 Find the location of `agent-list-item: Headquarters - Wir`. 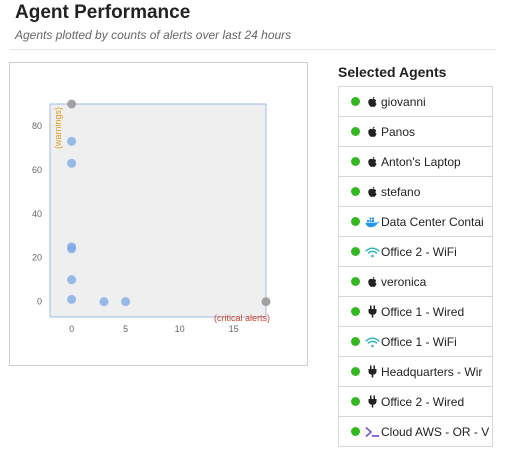

agent-list-item: Headquarters - Wir is located at coordinates (415, 372).